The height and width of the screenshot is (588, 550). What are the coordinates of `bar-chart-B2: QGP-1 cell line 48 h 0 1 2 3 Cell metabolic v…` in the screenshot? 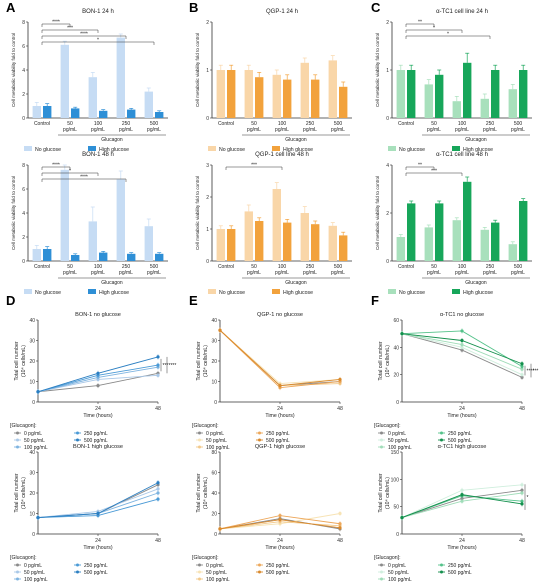 It's located at (273, 224).